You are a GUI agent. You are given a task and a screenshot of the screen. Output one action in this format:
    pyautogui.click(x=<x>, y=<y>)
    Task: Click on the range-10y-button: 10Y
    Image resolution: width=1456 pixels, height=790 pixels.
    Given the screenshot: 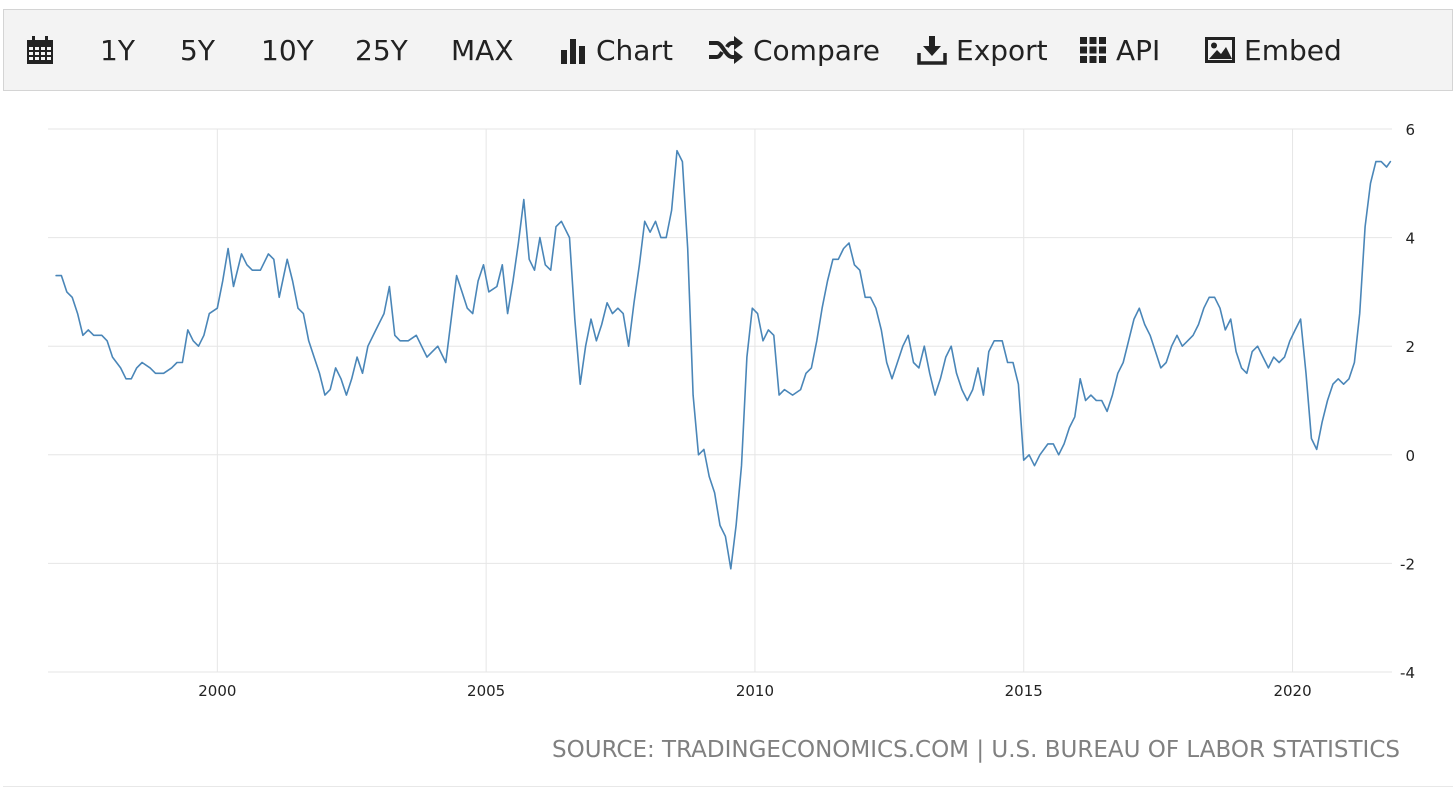 What is the action you would take?
    pyautogui.click(x=287, y=50)
    